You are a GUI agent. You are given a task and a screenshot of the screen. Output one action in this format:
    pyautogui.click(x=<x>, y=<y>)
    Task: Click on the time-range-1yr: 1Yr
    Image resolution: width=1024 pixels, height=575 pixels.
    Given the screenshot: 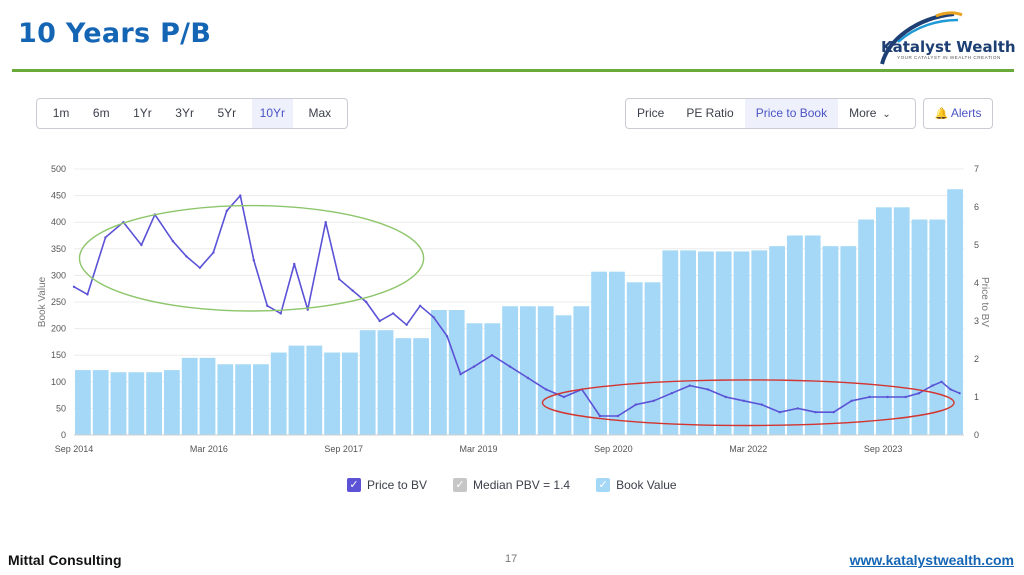 What is the action you would take?
    pyautogui.click(x=142, y=113)
    